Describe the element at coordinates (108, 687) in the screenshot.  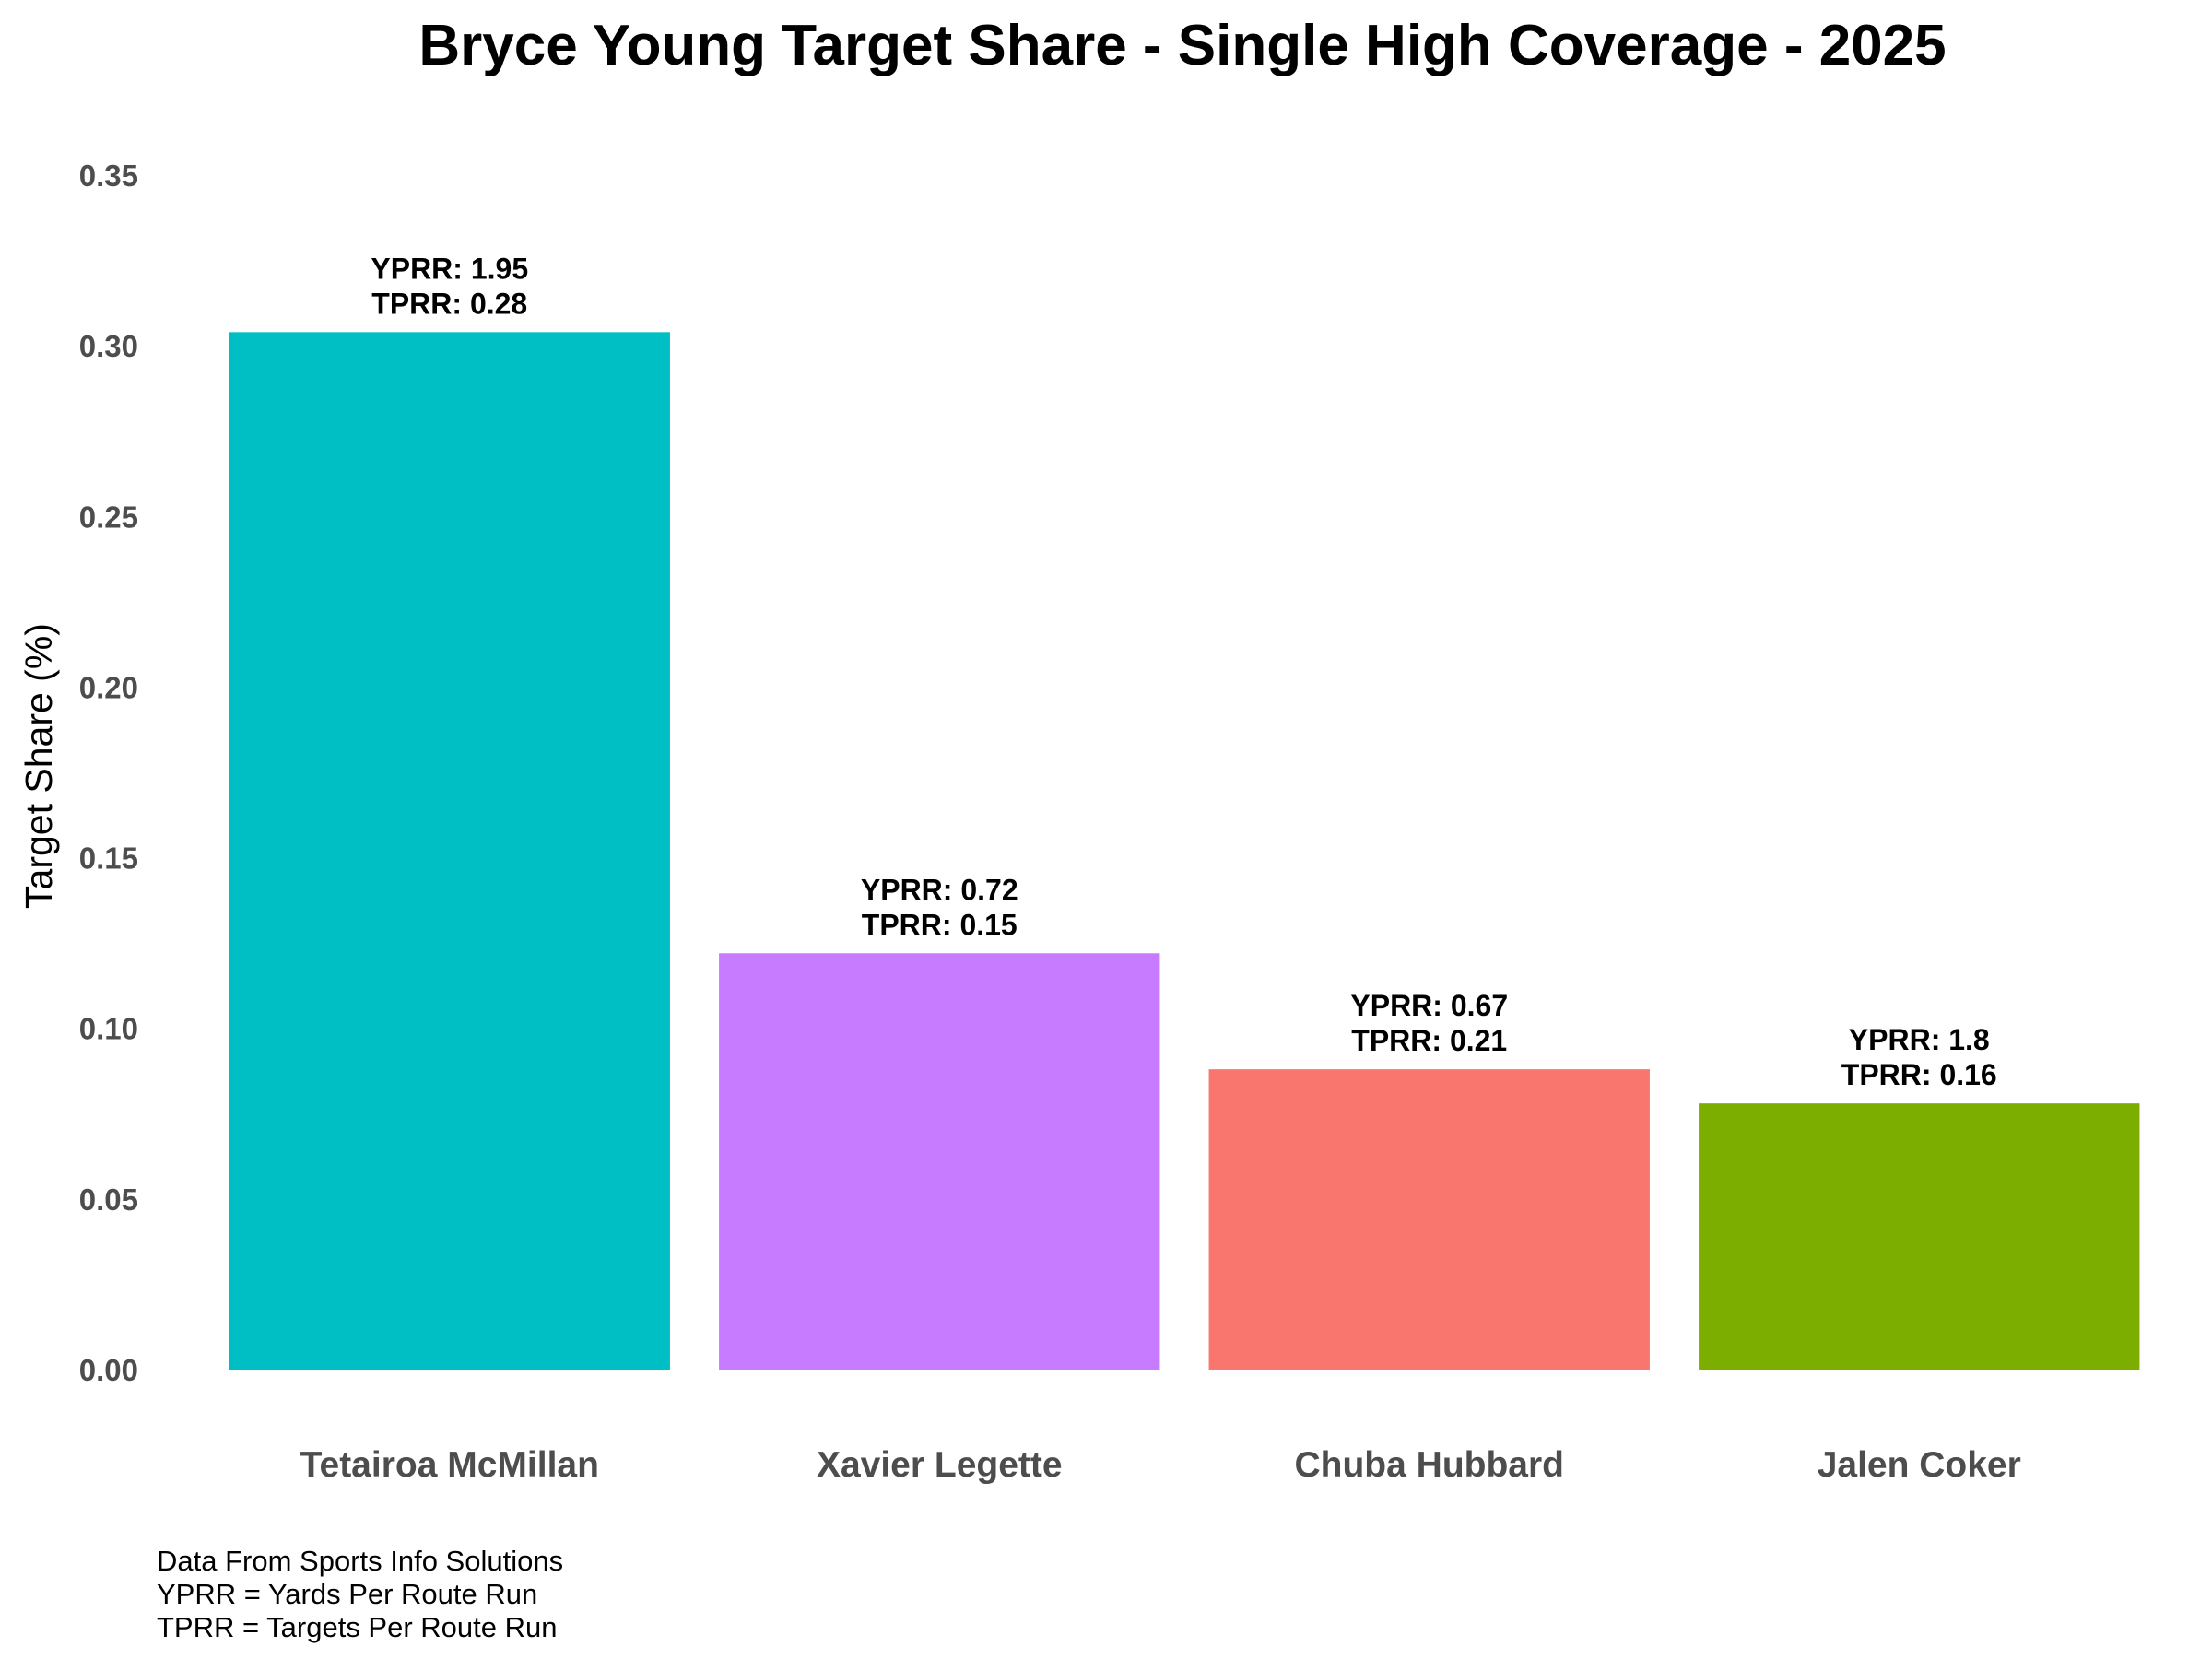
I see `y-tick-label: 0.20` at that location.